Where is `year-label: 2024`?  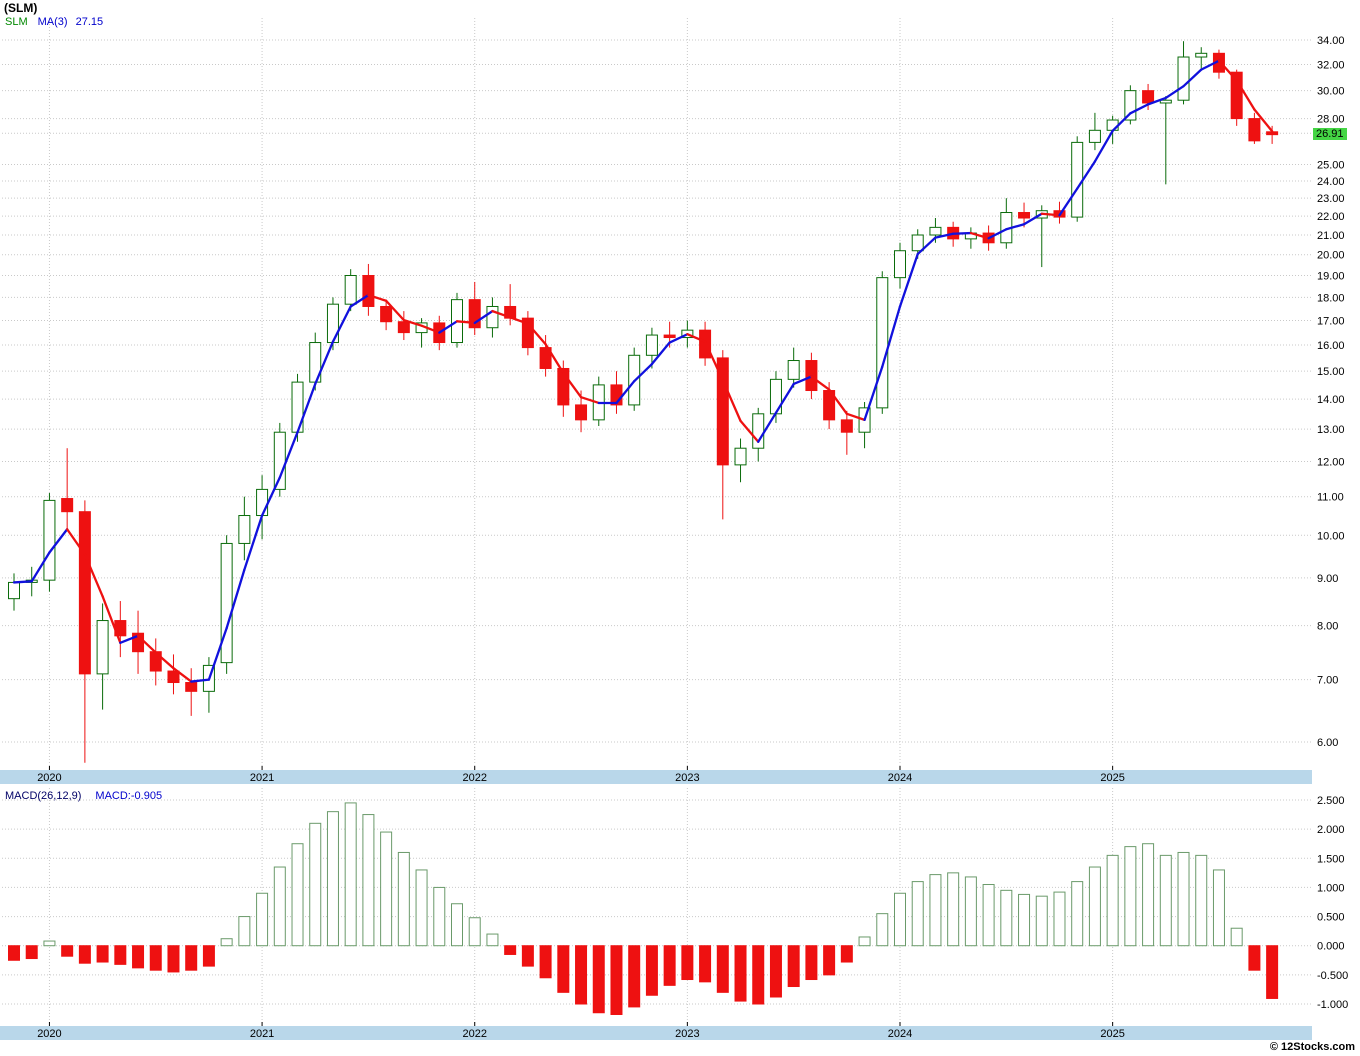
year-label: 2024 is located at coordinates (900, 1034).